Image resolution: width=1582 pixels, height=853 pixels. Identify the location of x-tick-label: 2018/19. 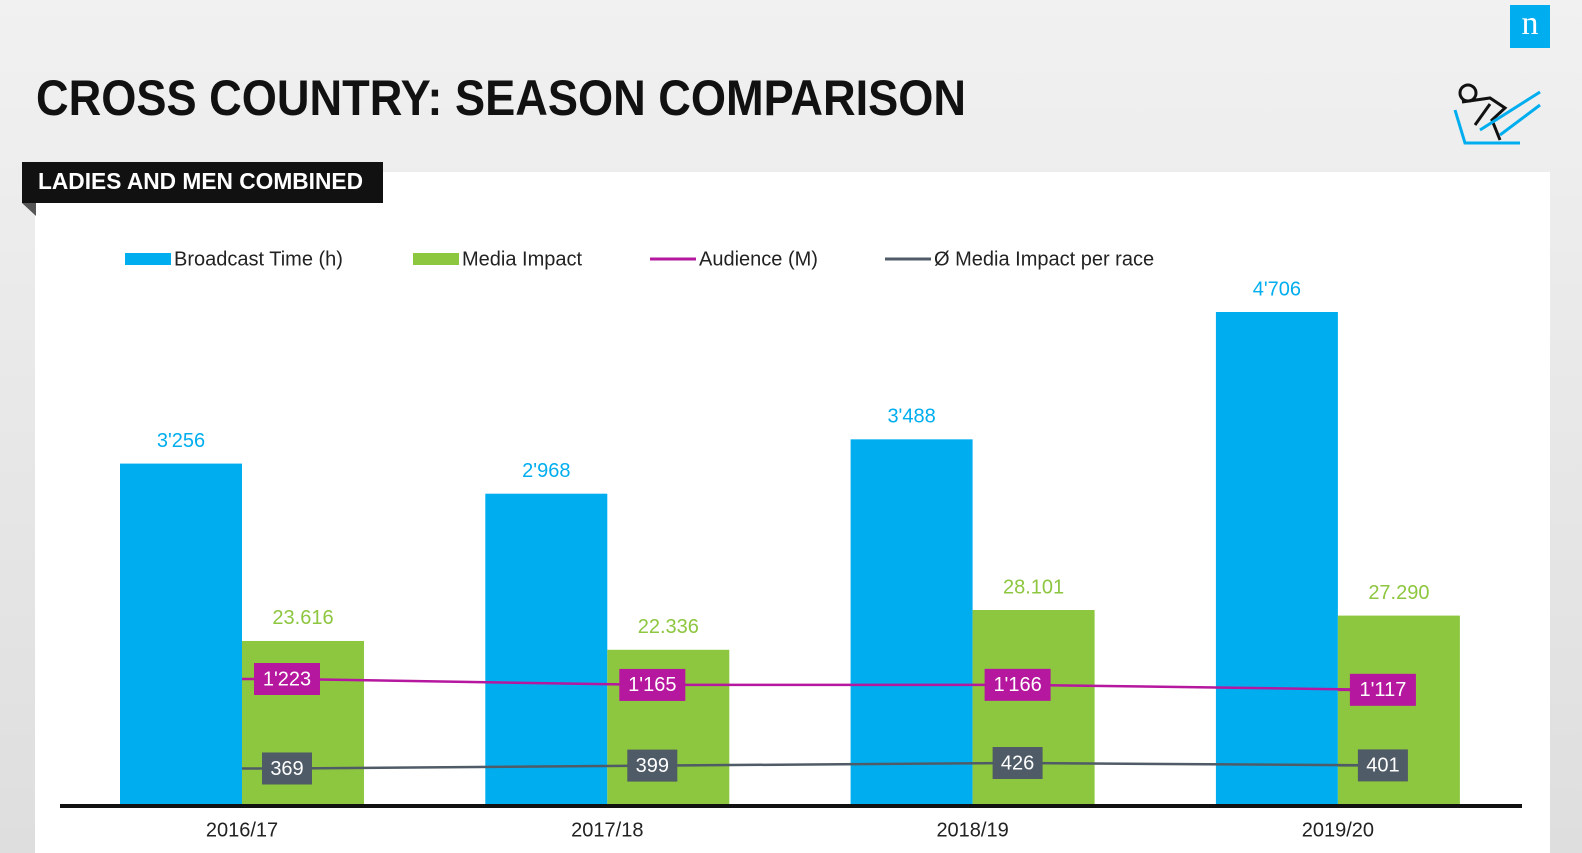
(972, 830).